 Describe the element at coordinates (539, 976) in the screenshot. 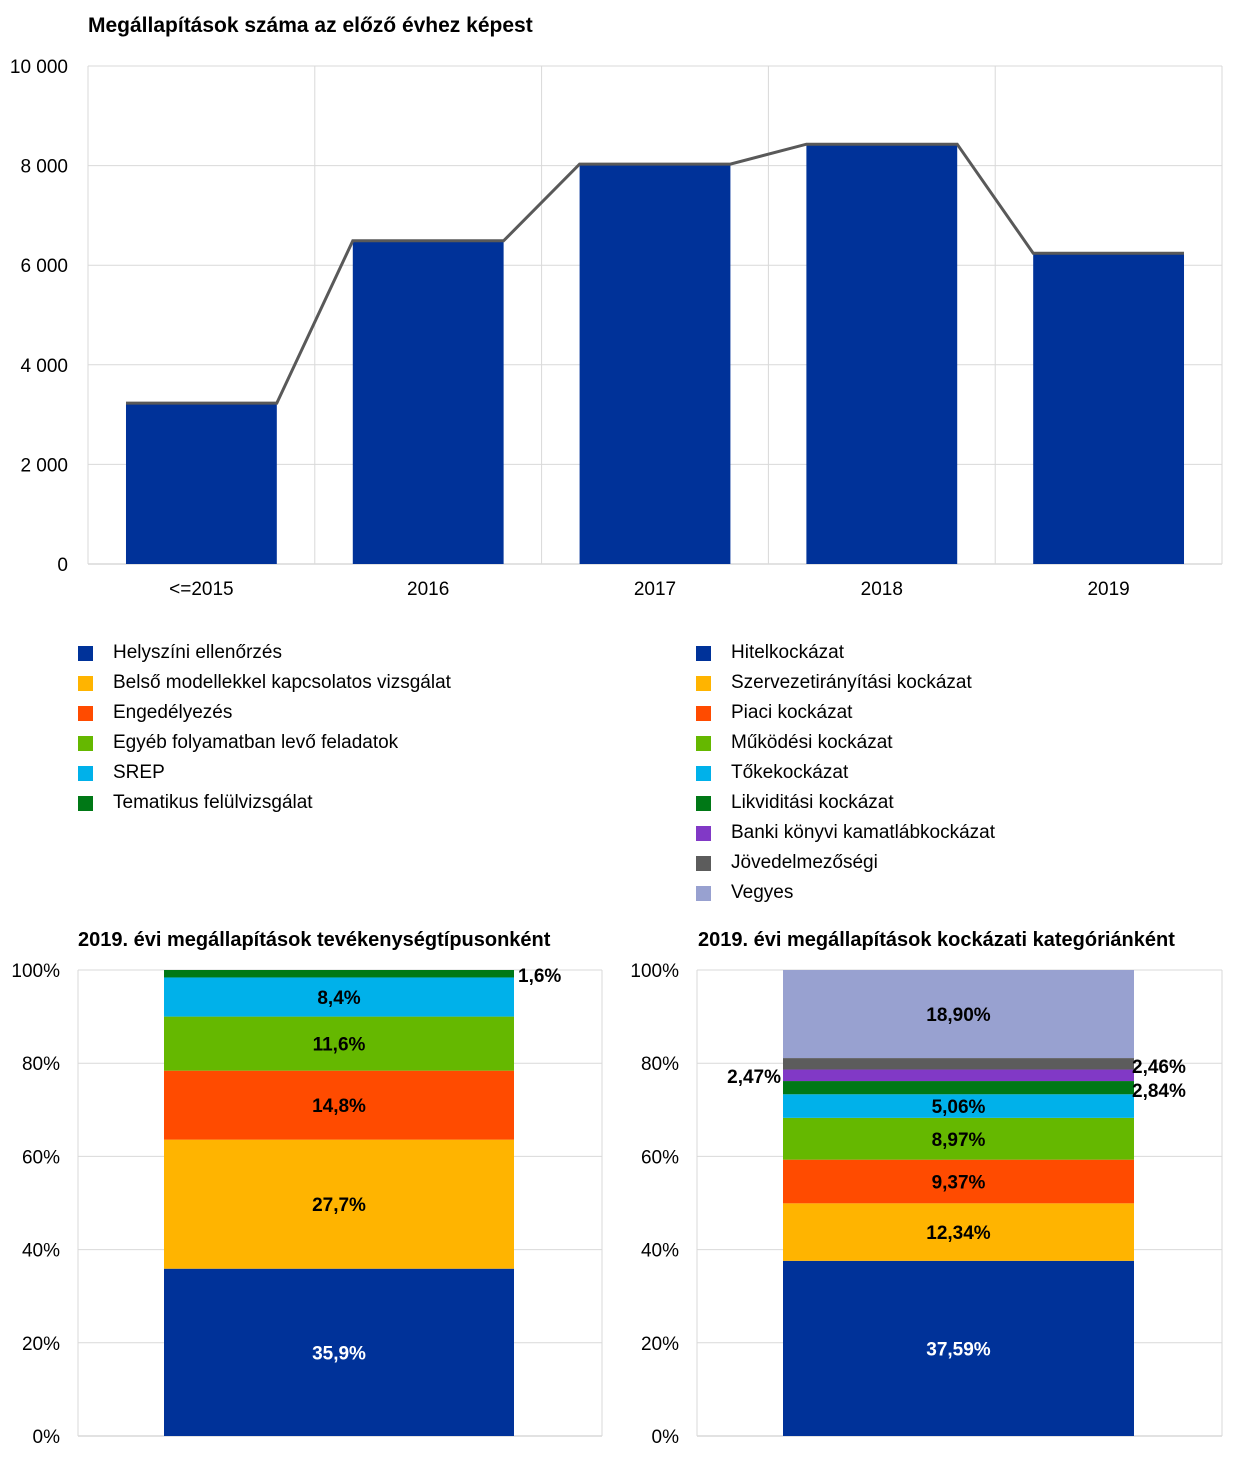

I see `data-label: 1,6%` at that location.